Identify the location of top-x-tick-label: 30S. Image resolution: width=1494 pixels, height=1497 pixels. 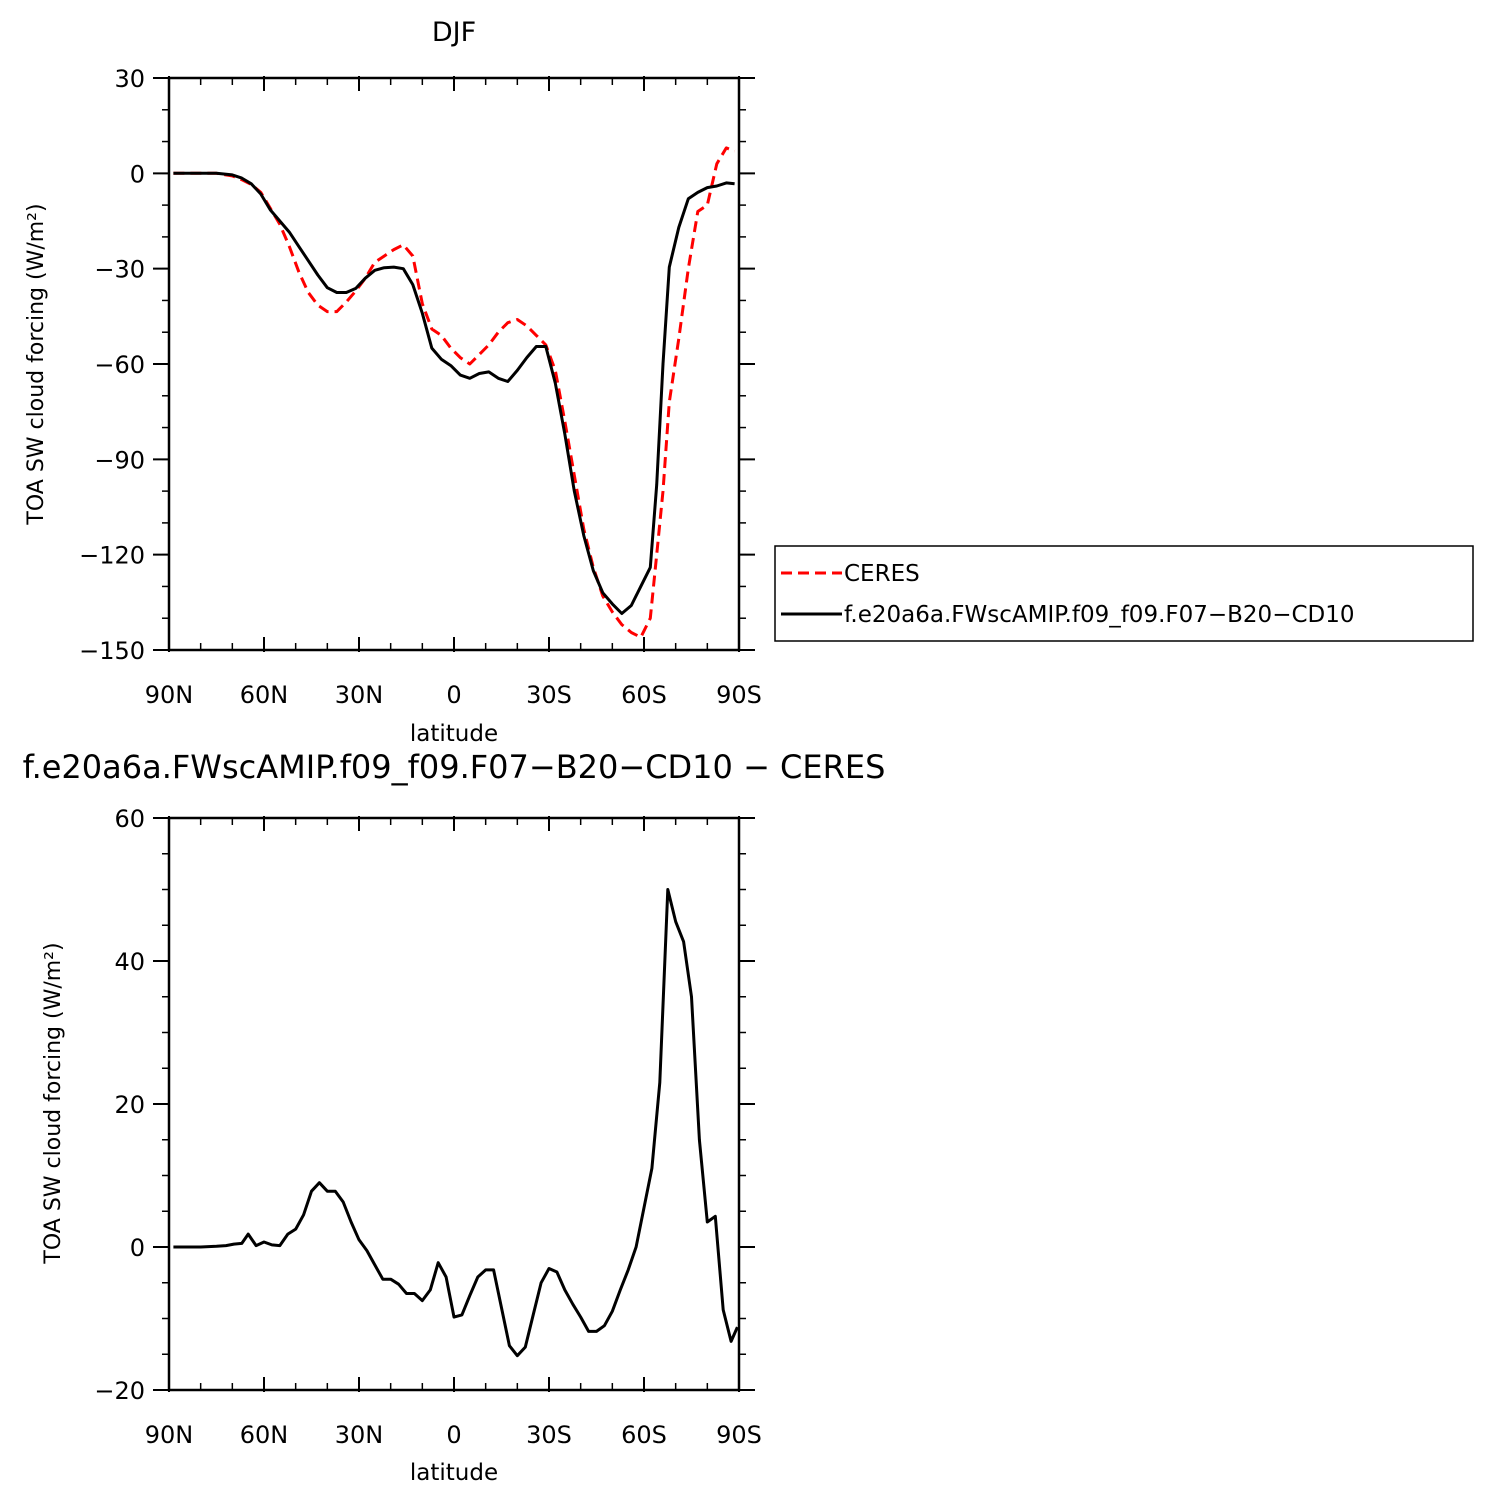
(549, 695).